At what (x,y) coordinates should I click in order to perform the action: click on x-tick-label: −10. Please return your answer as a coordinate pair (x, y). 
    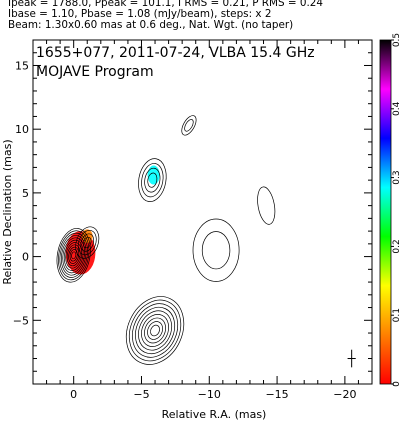
    Looking at the image, I should click on (209, 394).